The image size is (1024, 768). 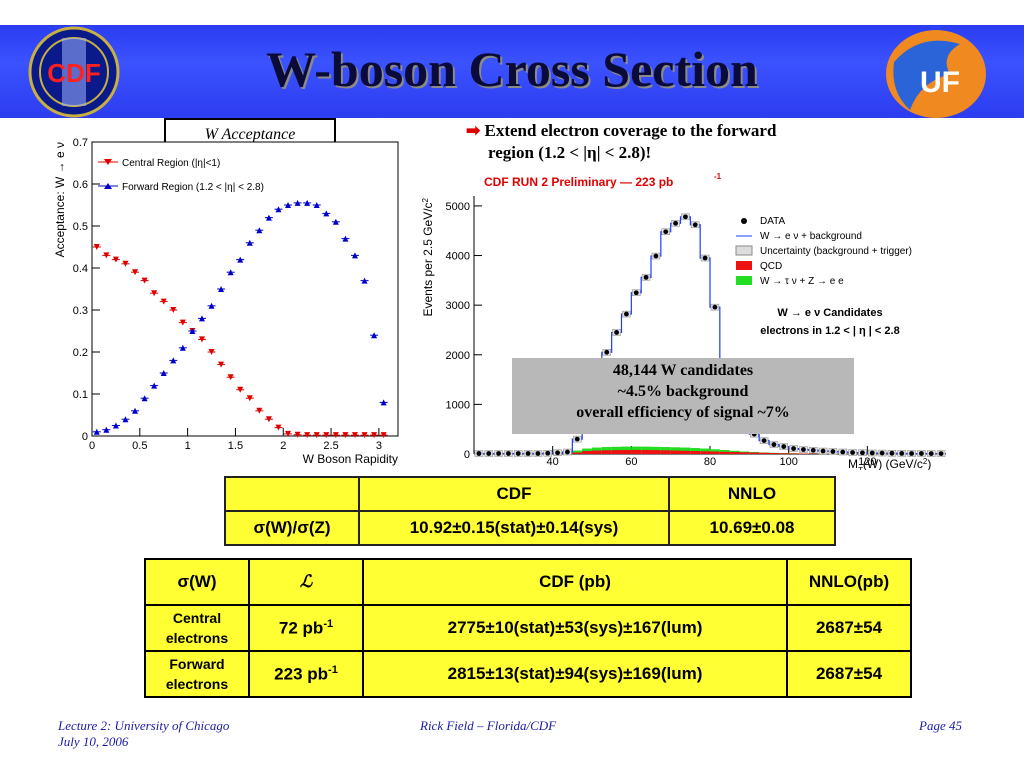 I want to click on annotation: electrons in 1.2 < | η | < 2.8, so click(x=829, y=331).